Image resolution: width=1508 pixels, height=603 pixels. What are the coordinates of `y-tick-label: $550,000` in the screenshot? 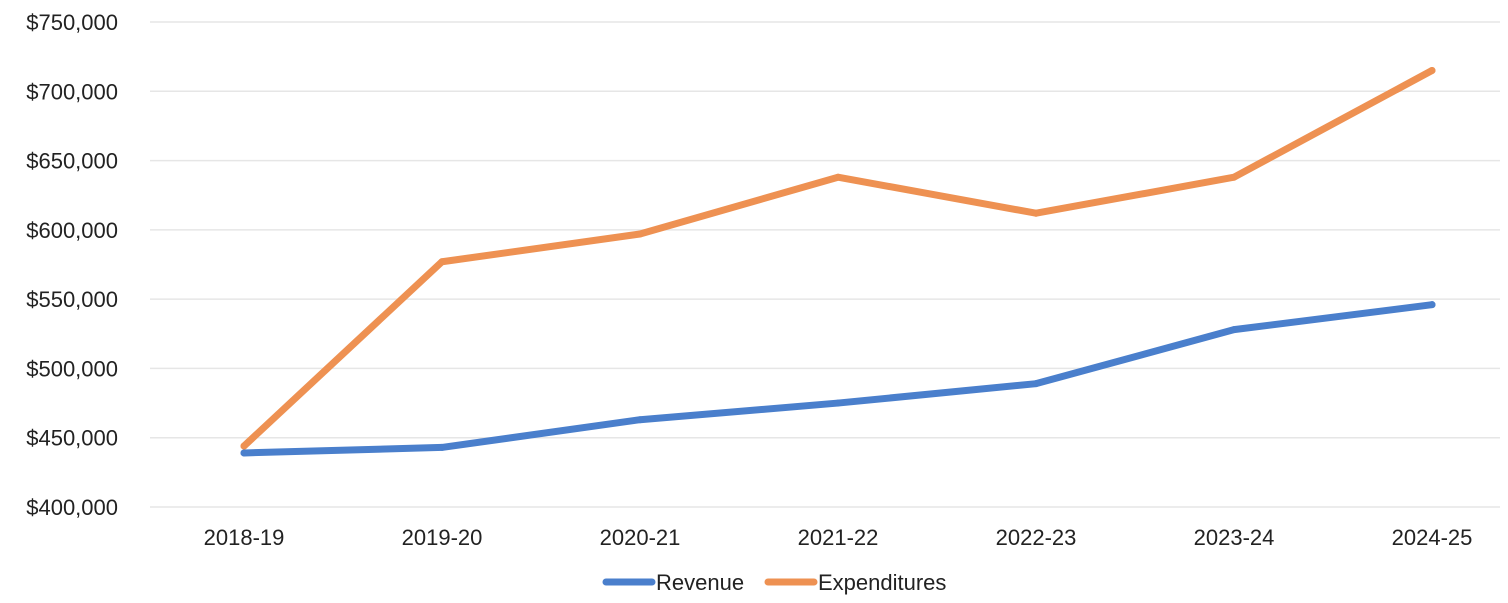 It's located at (72, 299).